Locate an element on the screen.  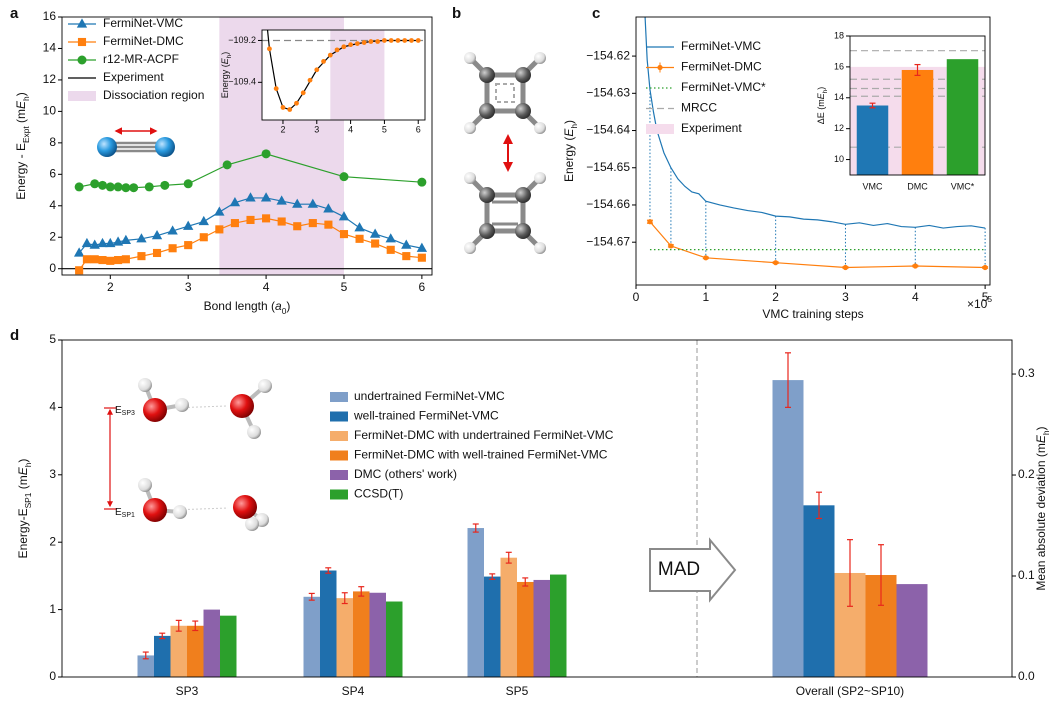
x-tick-label: VMC is located at coordinates (873, 186).